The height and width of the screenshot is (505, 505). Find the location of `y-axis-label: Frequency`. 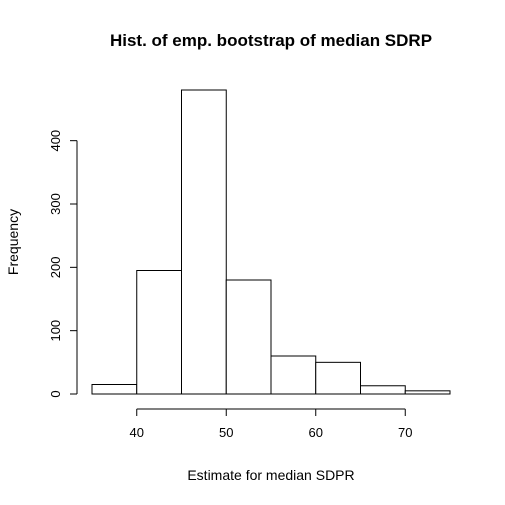

y-axis-label: Frequency is located at coordinates (13, 242).